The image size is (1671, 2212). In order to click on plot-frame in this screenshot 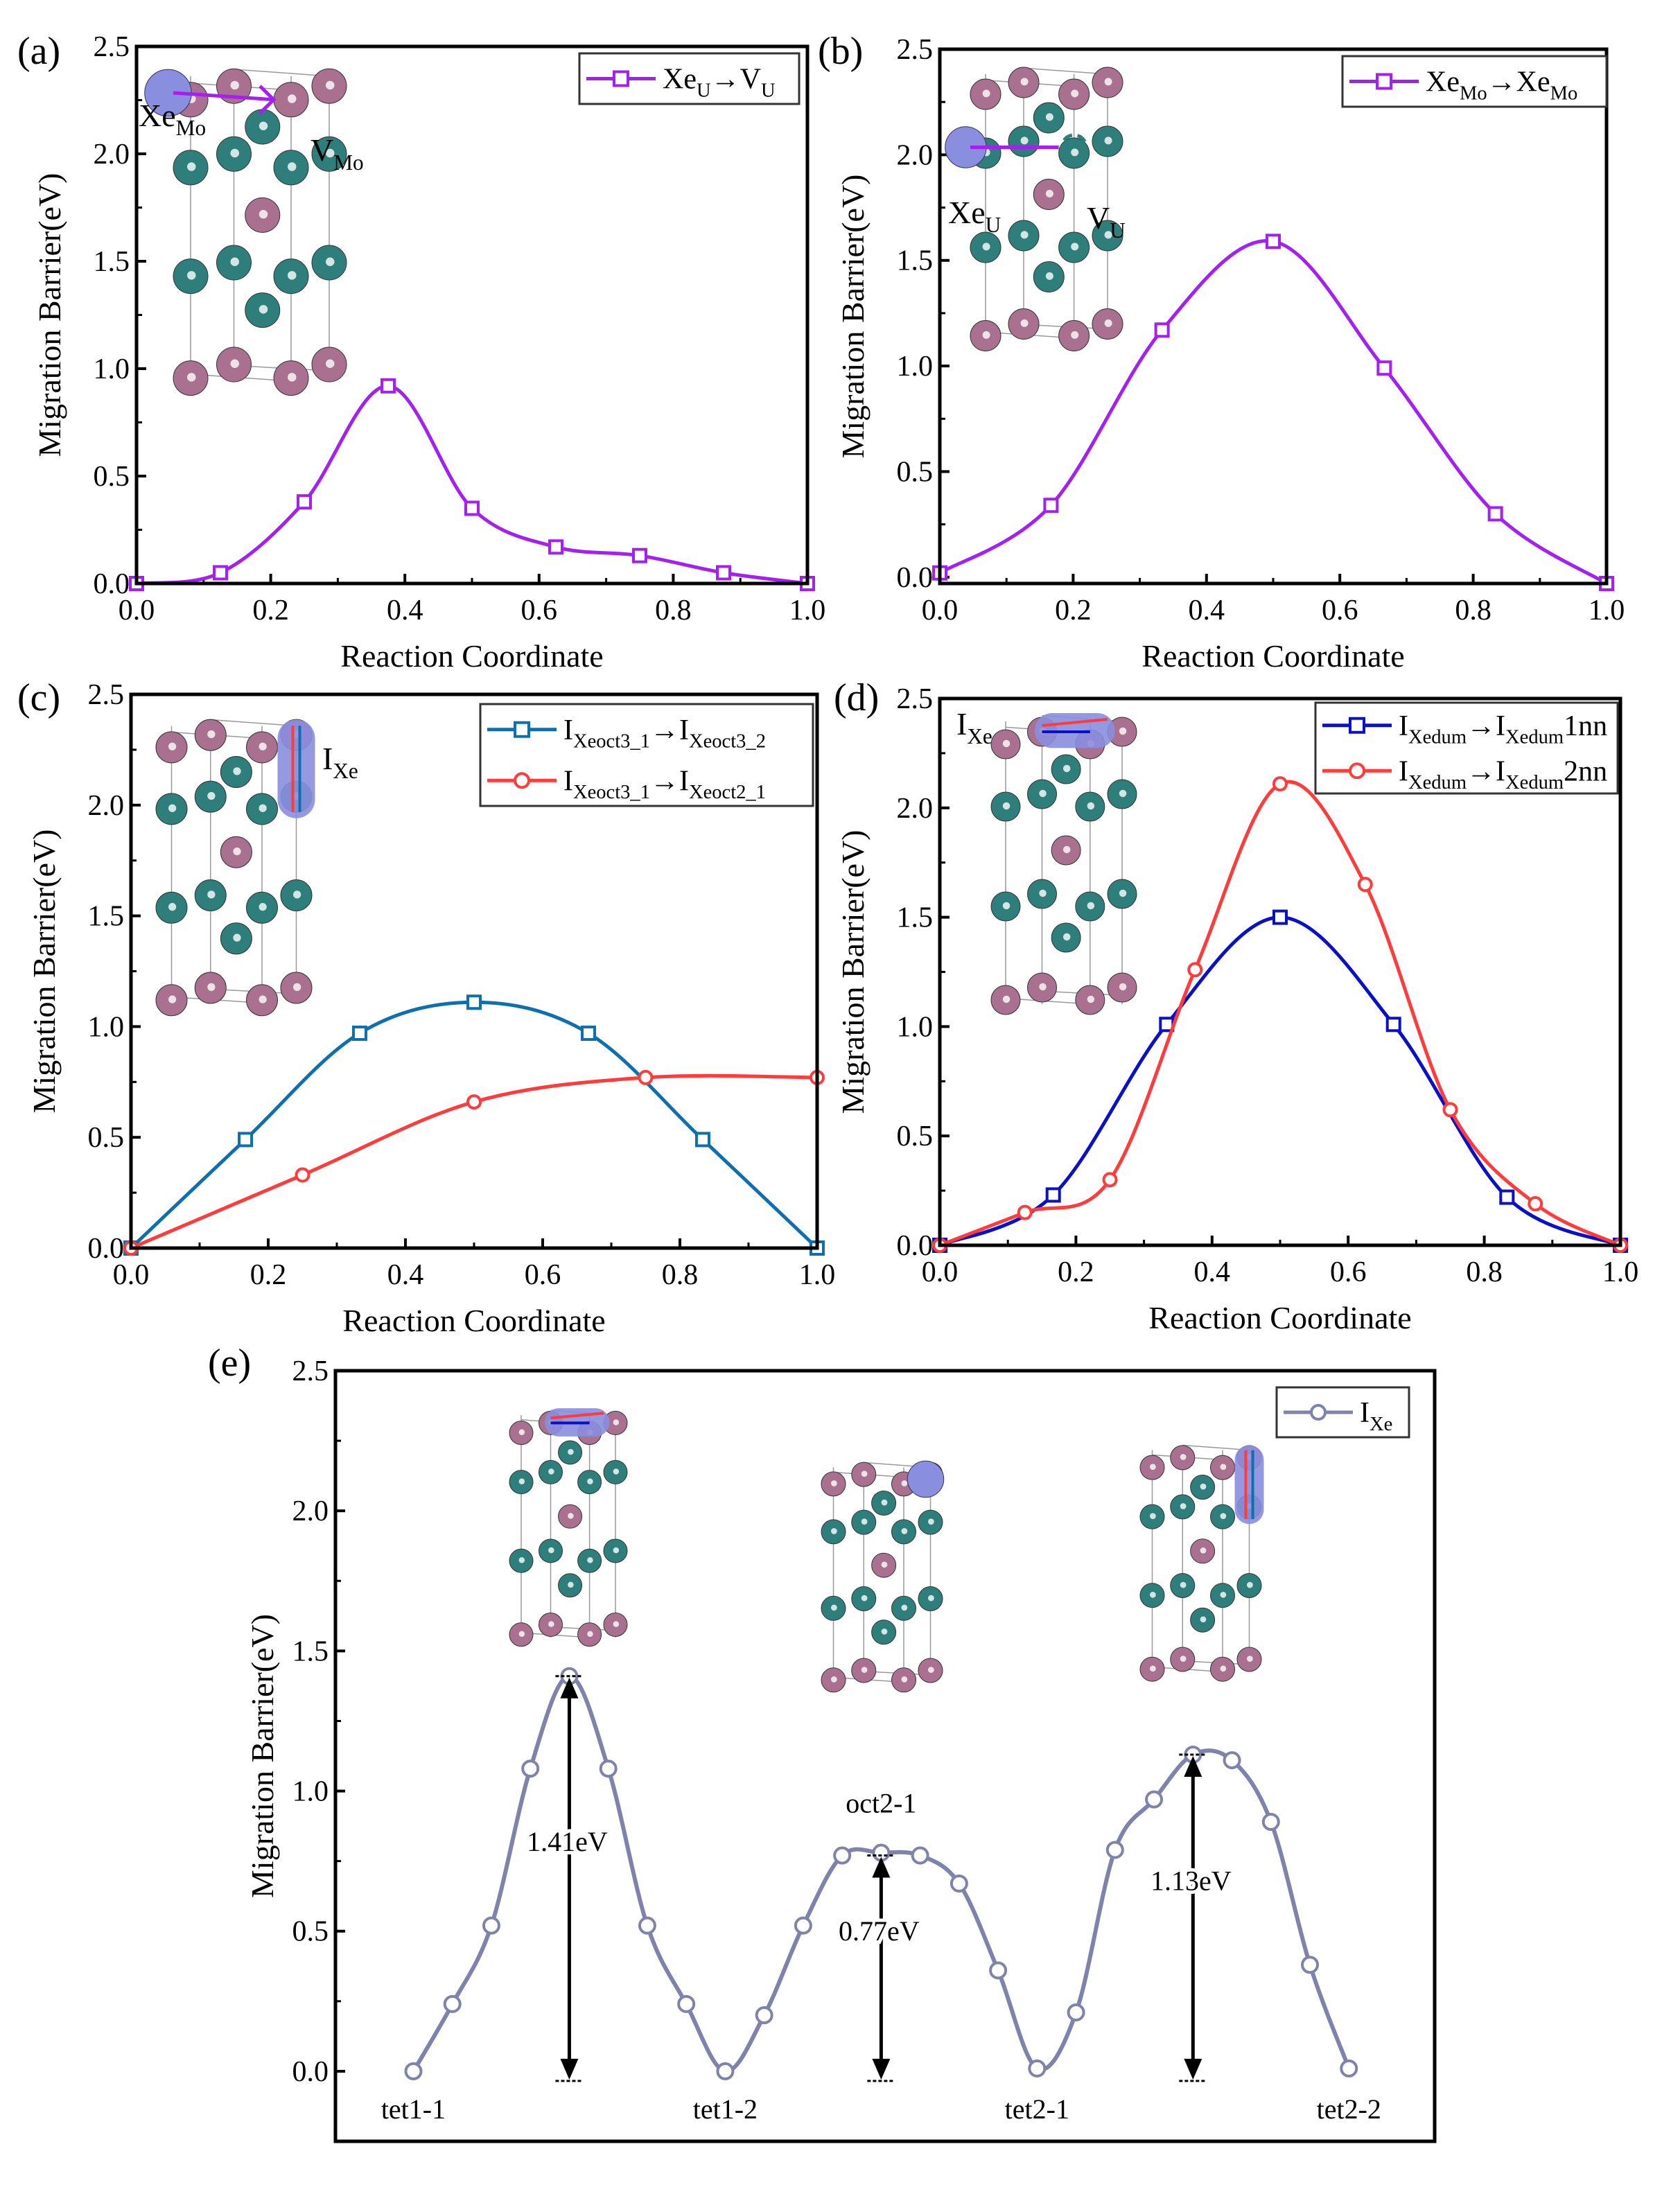, I will do `click(474, 971)`.